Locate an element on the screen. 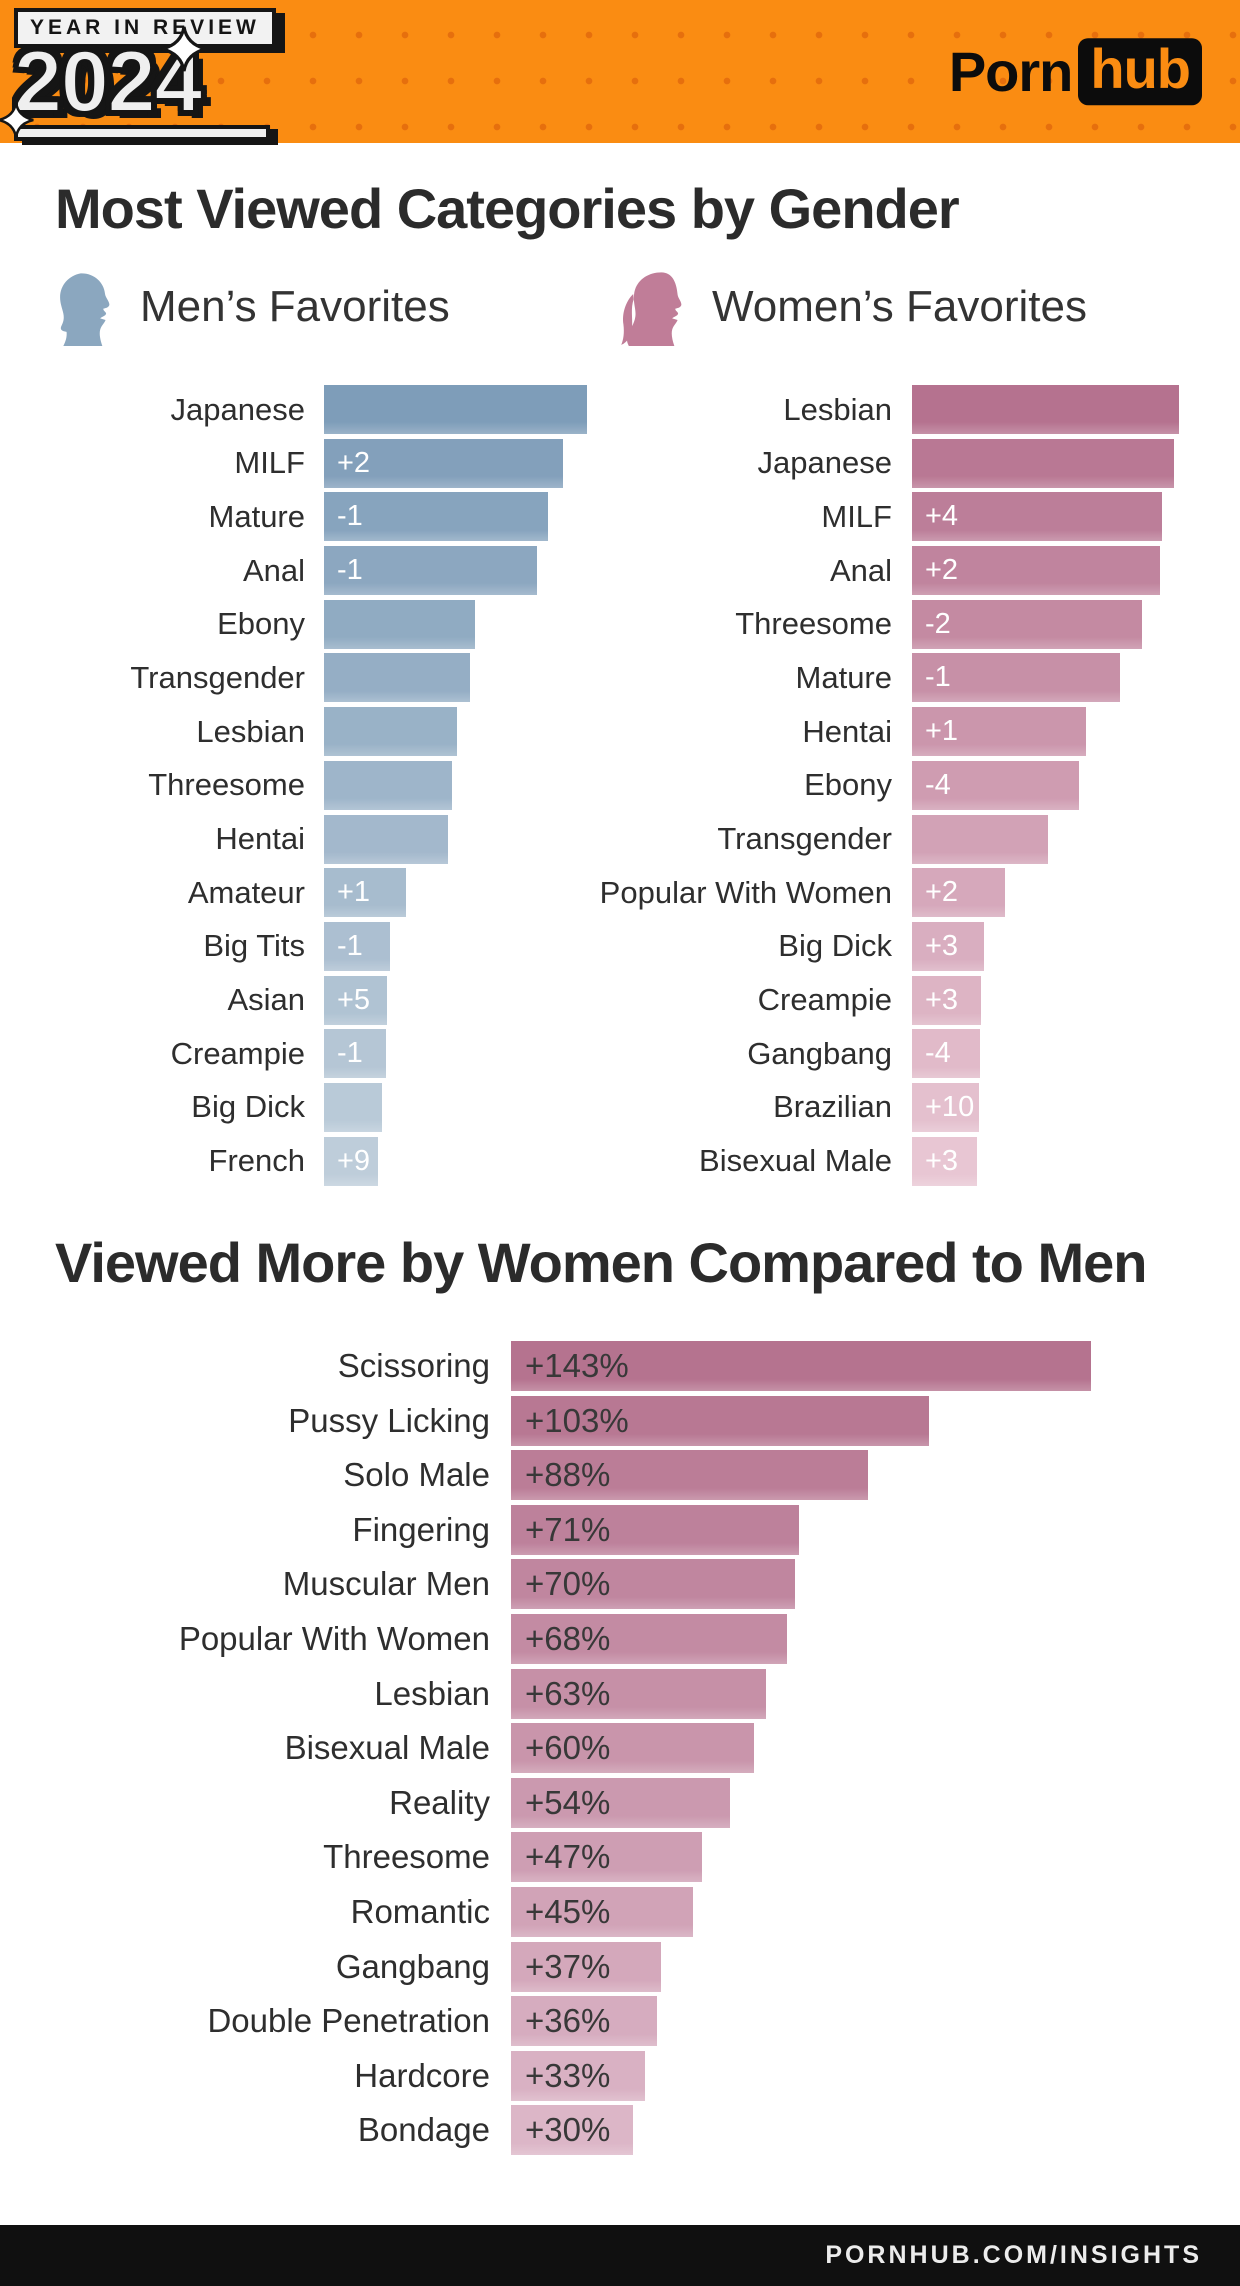 The width and height of the screenshot is (1240, 2286). chart-row: Gangbang +37% is located at coordinates (662, 1966).